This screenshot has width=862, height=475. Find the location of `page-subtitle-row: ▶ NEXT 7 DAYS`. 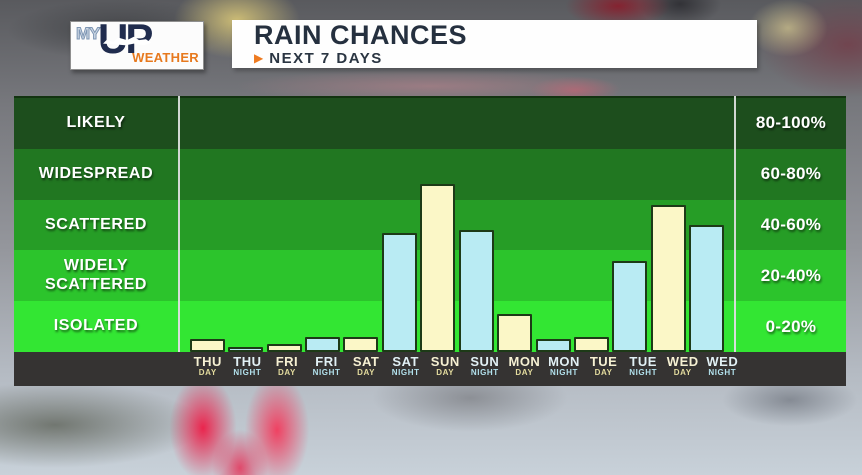

page-subtitle-row: ▶ NEXT 7 DAYS is located at coordinates (505, 58).